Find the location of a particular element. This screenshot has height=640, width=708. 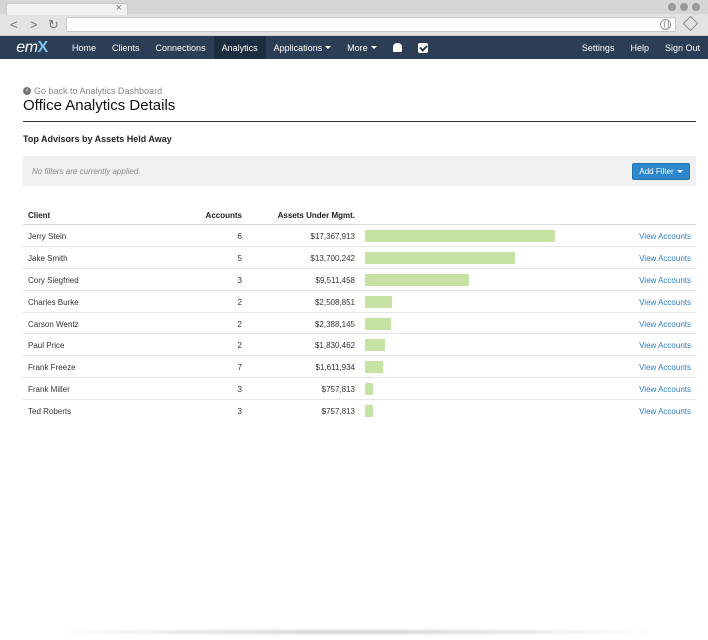

add-filter-button: Add Filter is located at coordinates (661, 171).